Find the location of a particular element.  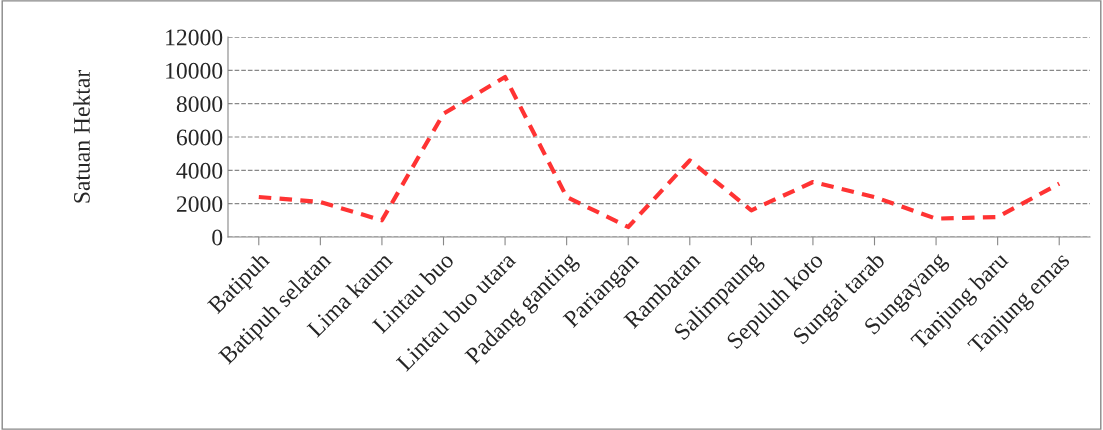

y-tick-label: 12000 is located at coordinates (194, 37).